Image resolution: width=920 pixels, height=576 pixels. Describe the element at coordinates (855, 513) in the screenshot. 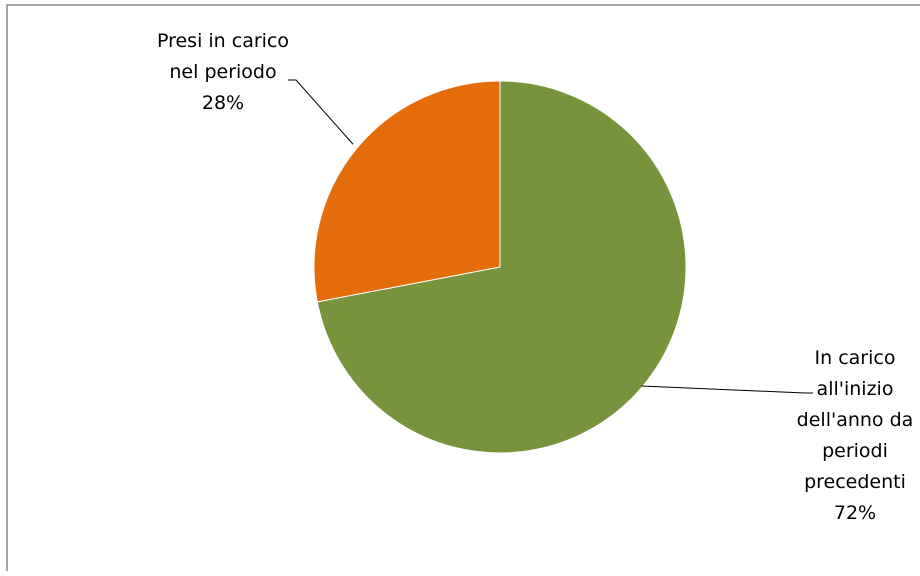

I see `data-label-percent: 72%` at that location.